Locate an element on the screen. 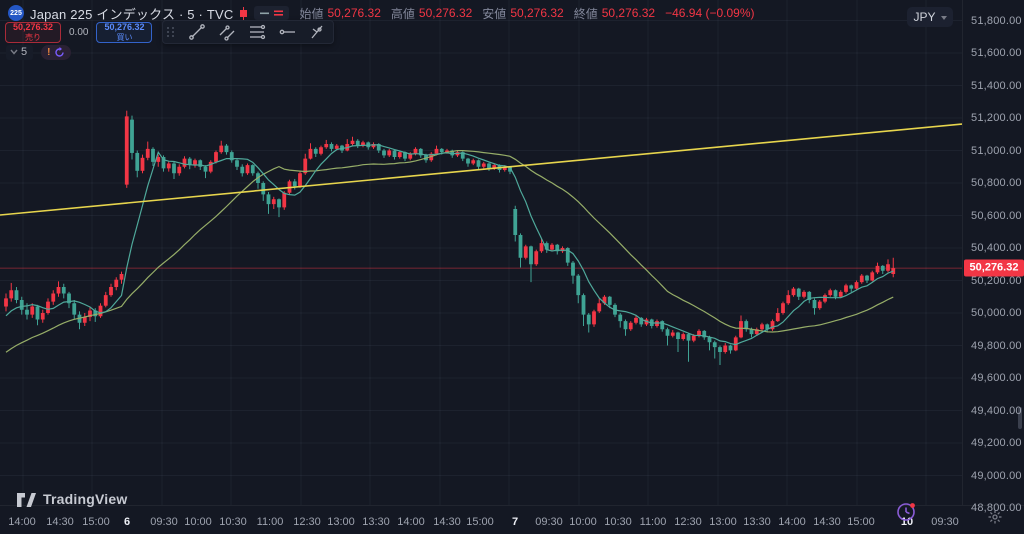  spread-value: 0.00 is located at coordinates (79, 32).